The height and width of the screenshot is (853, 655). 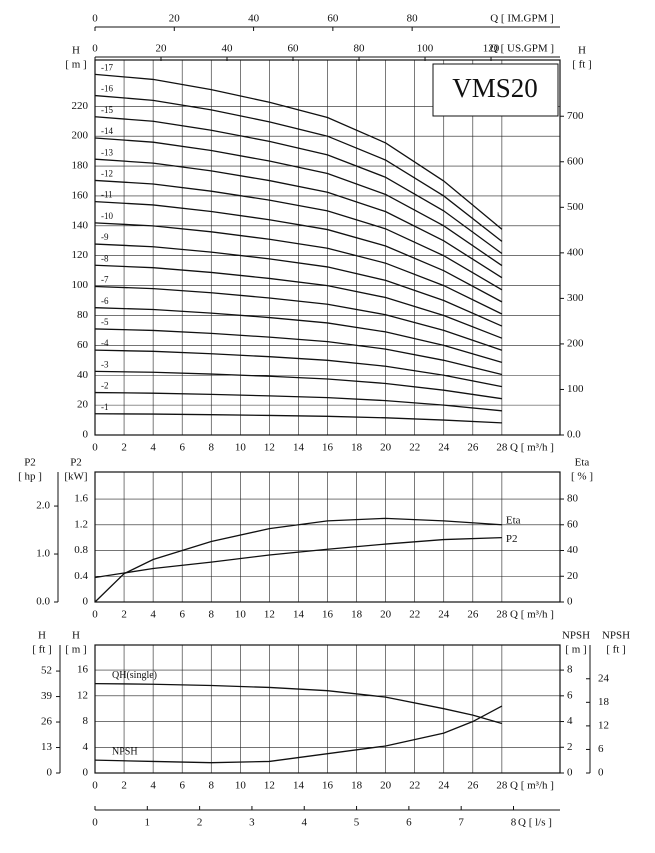 I want to click on y3-tick-label: 13, so click(x=47, y=747).